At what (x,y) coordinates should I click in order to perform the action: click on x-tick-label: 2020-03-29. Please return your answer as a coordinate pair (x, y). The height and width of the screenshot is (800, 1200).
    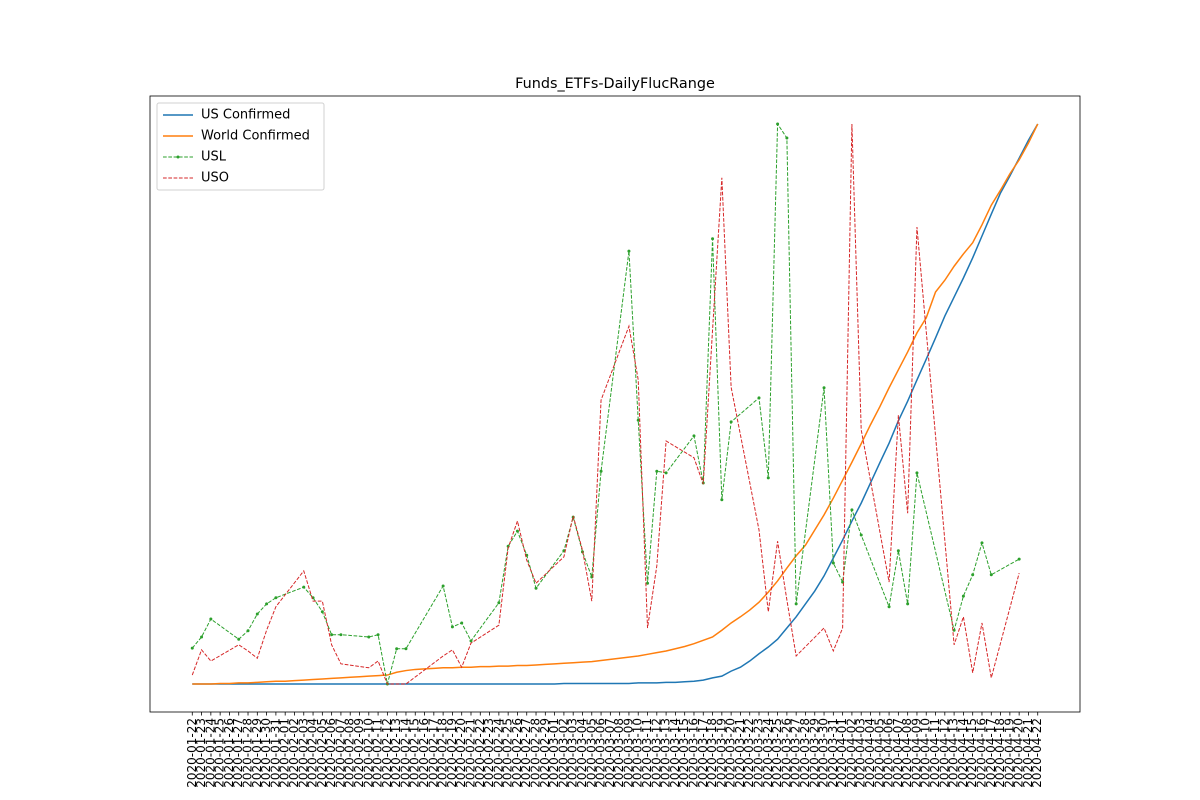
    Looking at the image, I should click on (814, 753).